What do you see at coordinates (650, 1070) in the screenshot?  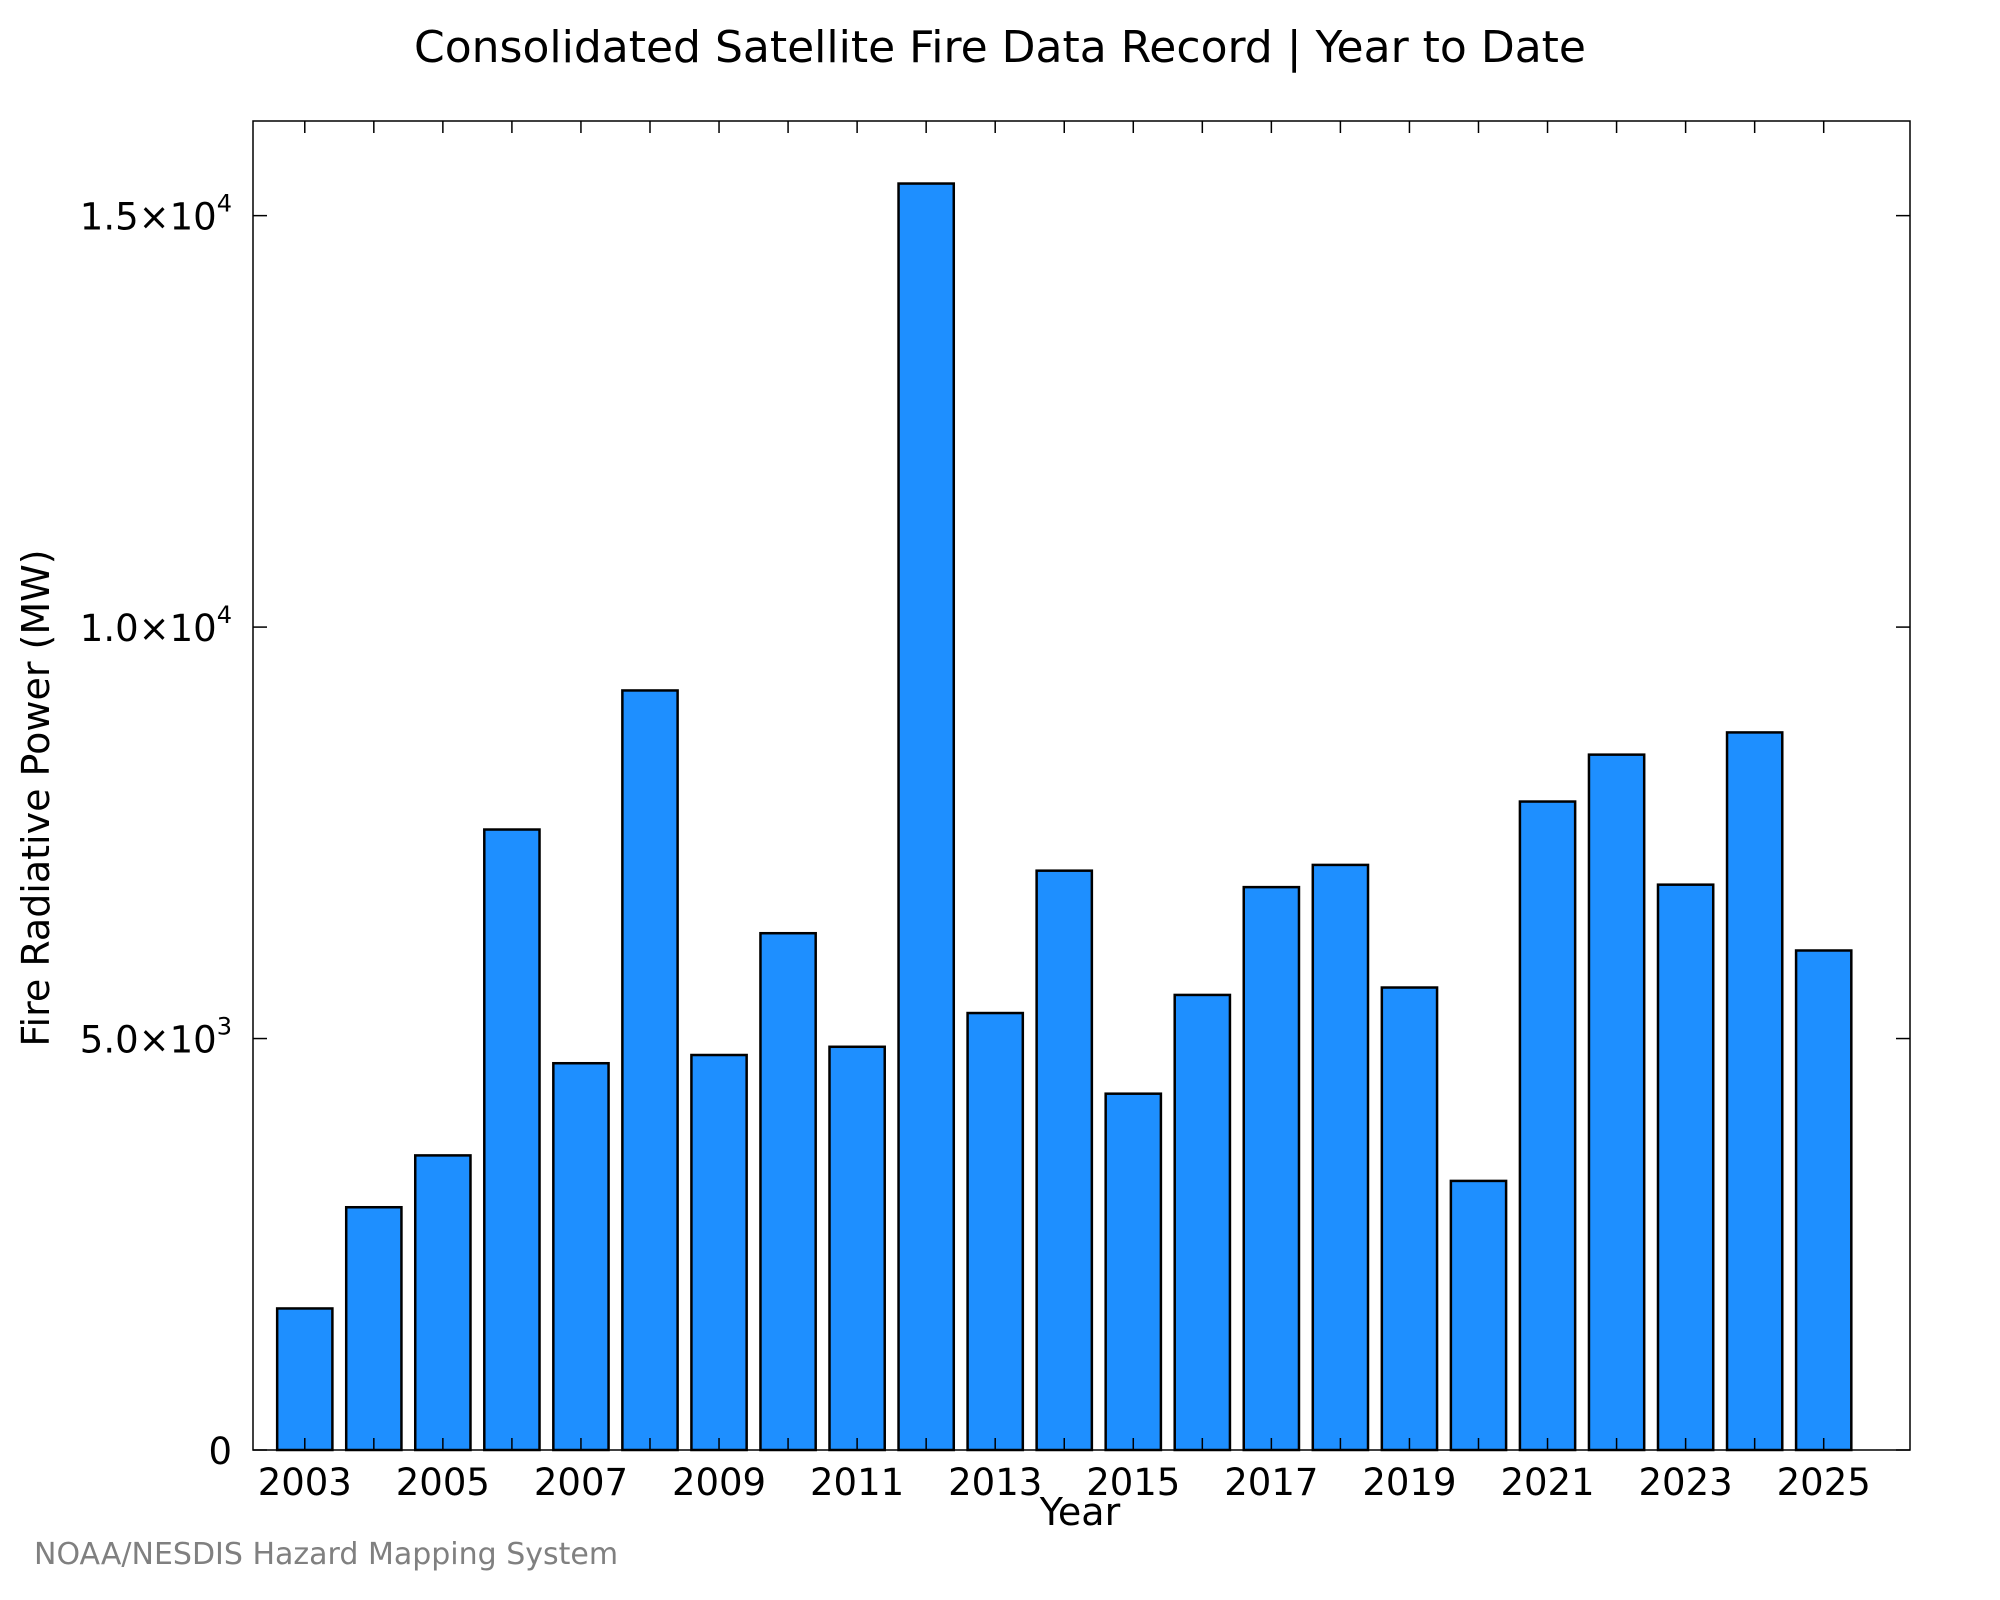 I see `bar-2008` at bounding box center [650, 1070].